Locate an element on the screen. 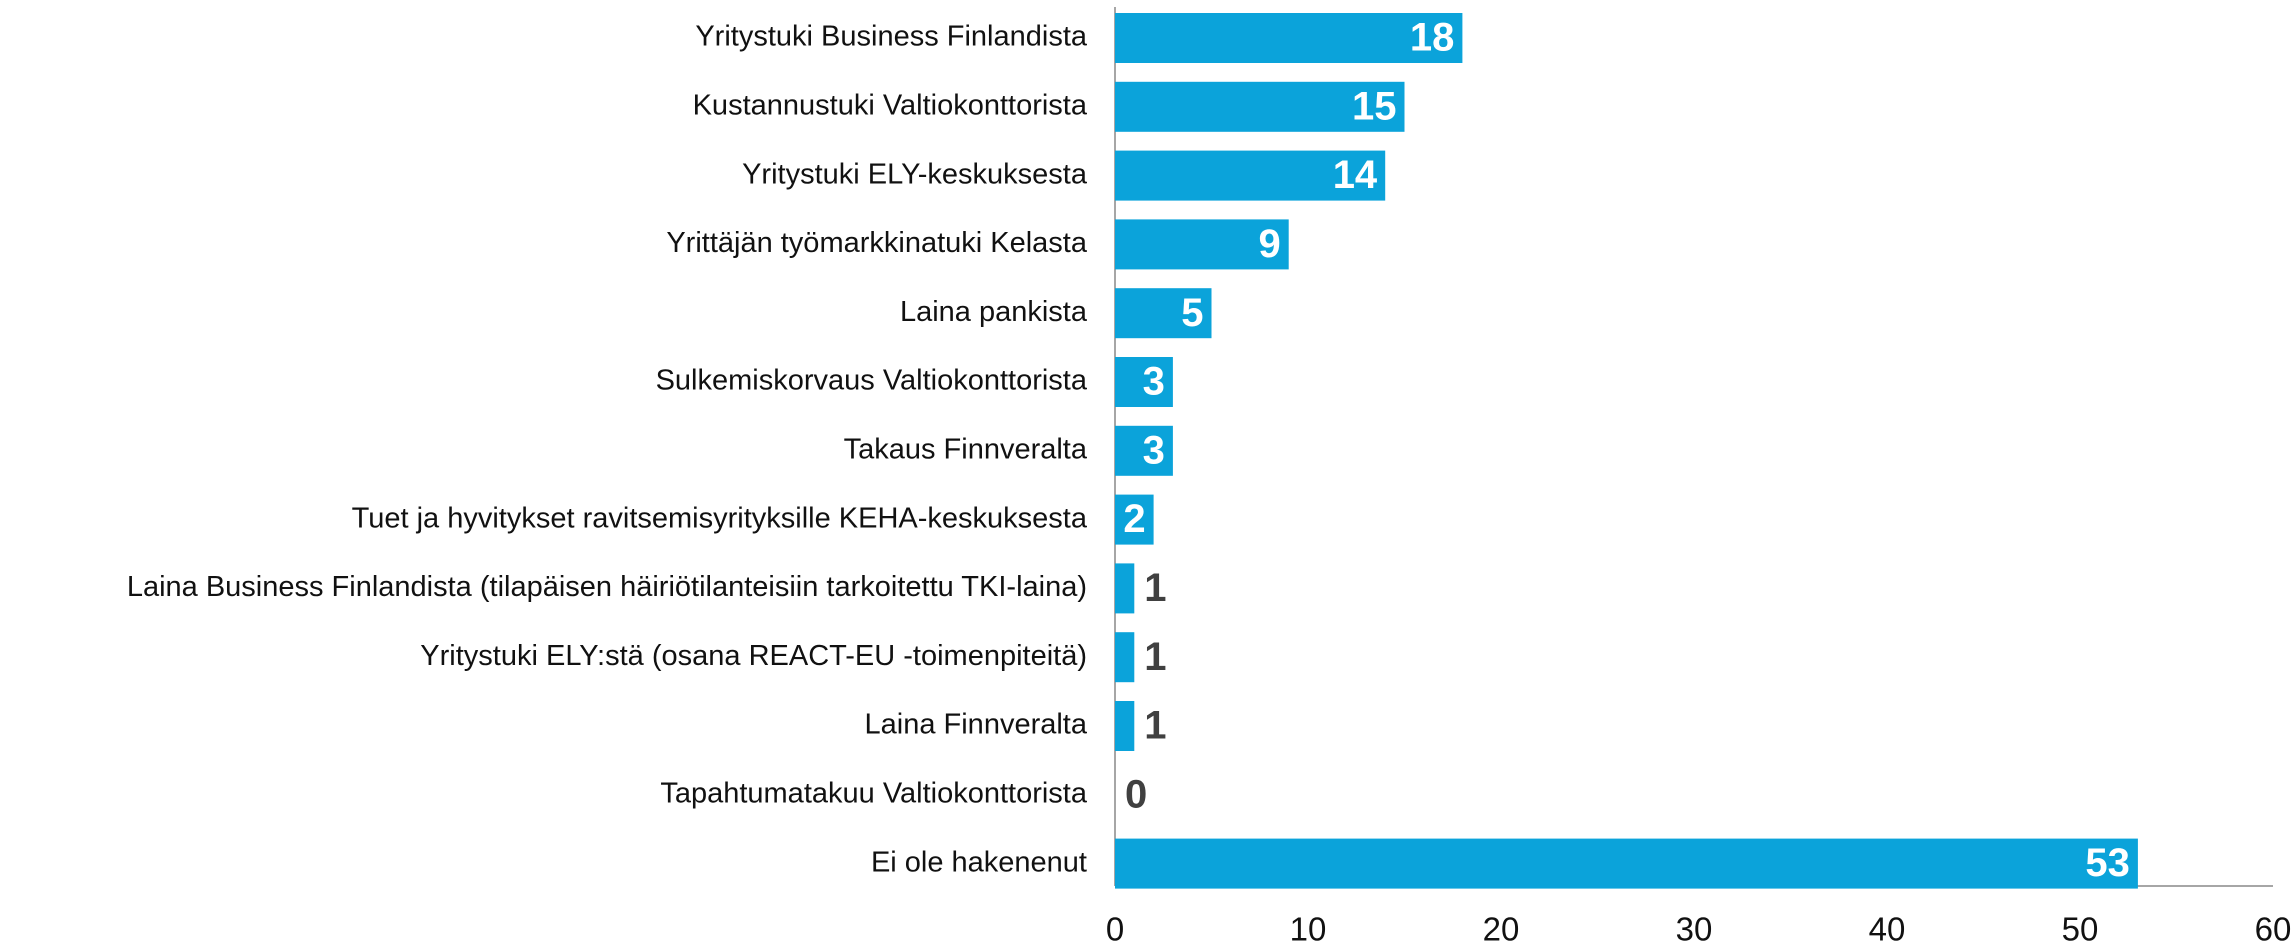  y-tick-label: Yritystuki Business Finlandista is located at coordinates (891, 37).